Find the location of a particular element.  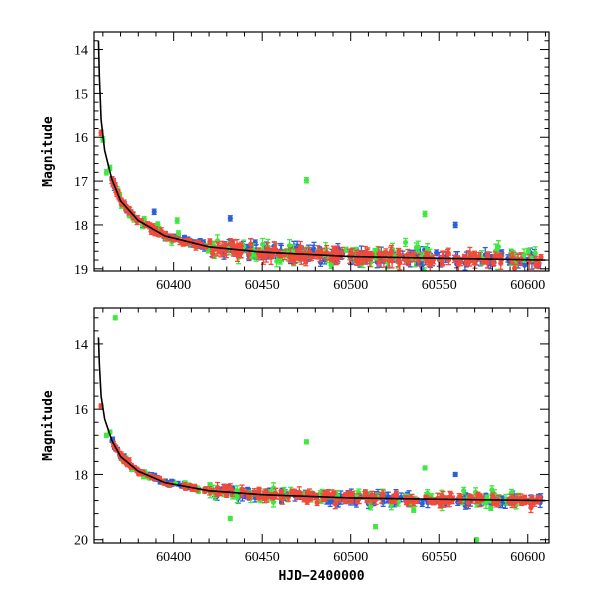

y-tick-label: 15 is located at coordinates (81, 94).